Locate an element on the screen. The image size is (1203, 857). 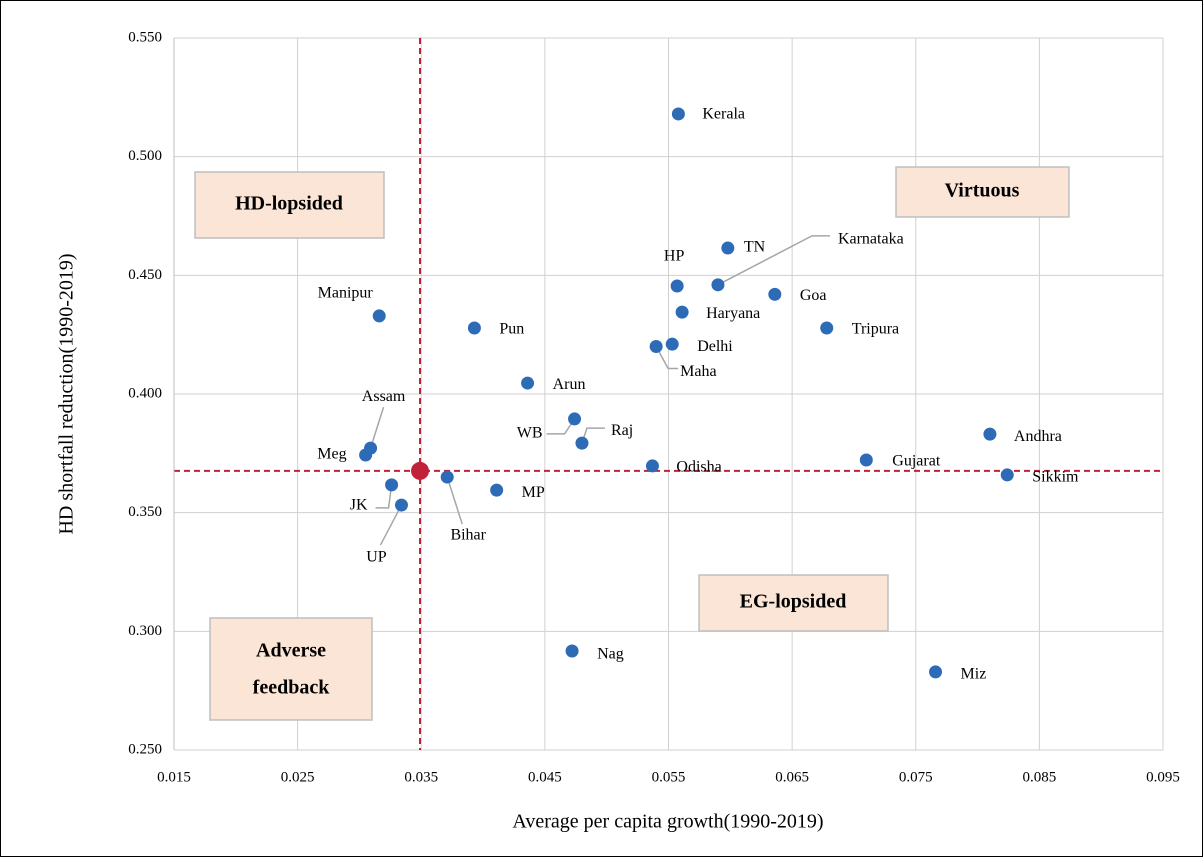
quadrant-label: EG-lopsided is located at coordinates (793, 602).